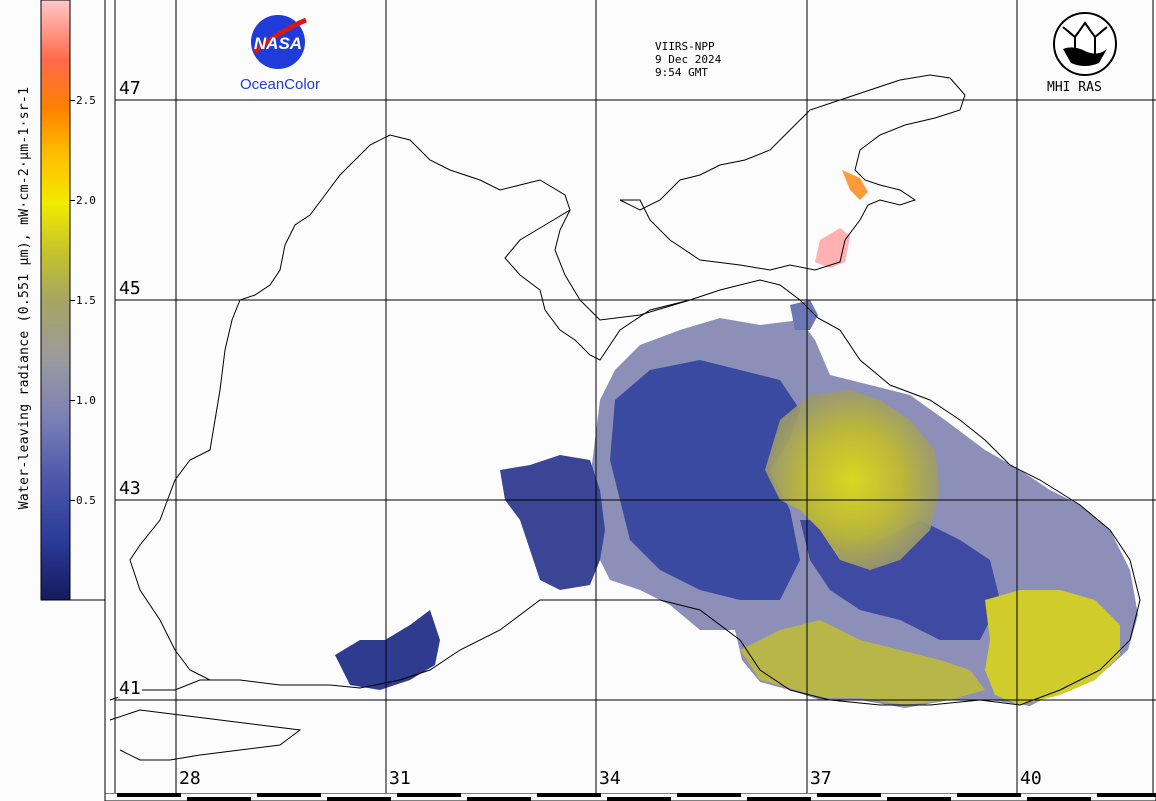 The width and height of the screenshot is (1156, 801). Describe the element at coordinates (280, 84) in the screenshot. I see `oceancolor-caption: OceanColor` at that location.